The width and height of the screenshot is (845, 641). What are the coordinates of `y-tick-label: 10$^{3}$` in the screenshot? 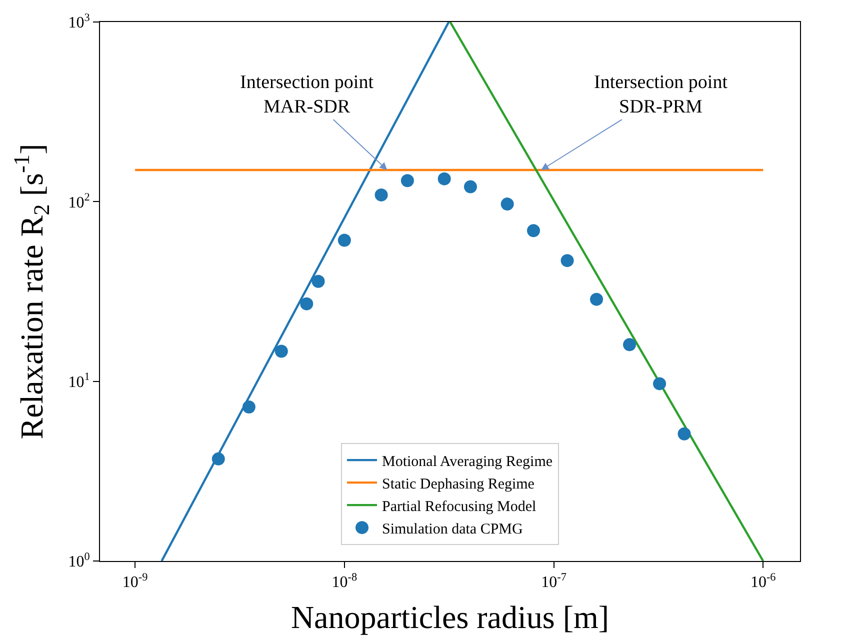 It's located at (79, 22).